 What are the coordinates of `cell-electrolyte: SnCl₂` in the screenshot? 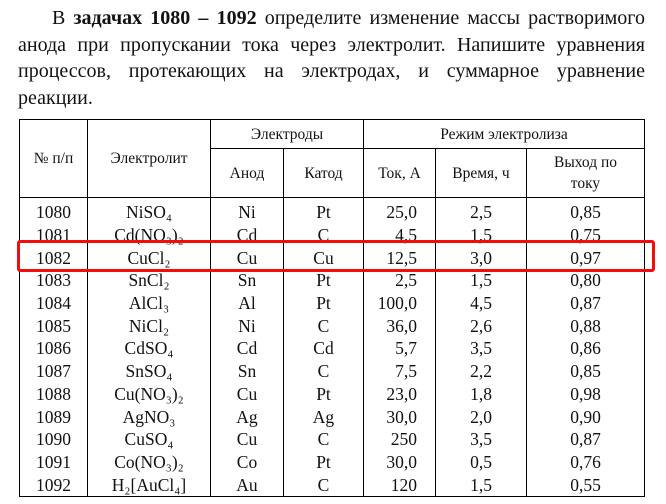 It's located at (149, 280).